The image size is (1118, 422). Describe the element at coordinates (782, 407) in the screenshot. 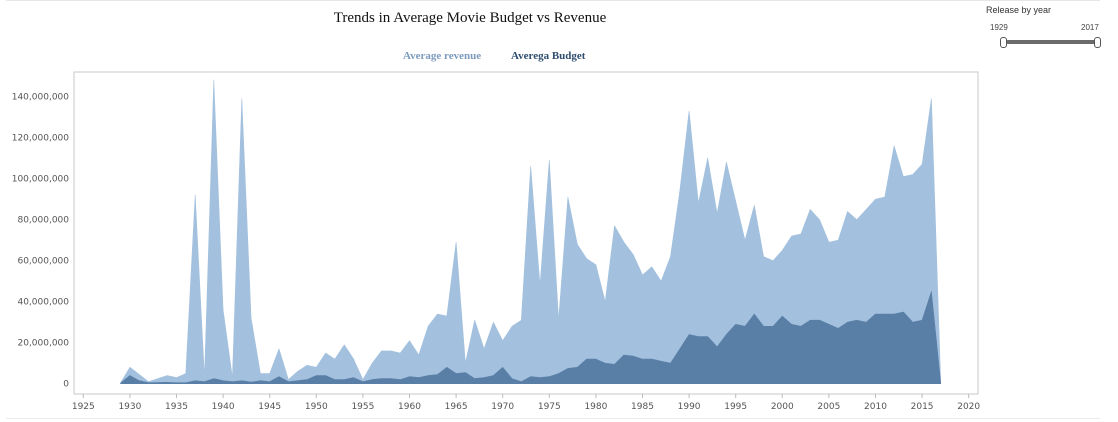

I see `x-tick-label: 2000` at that location.